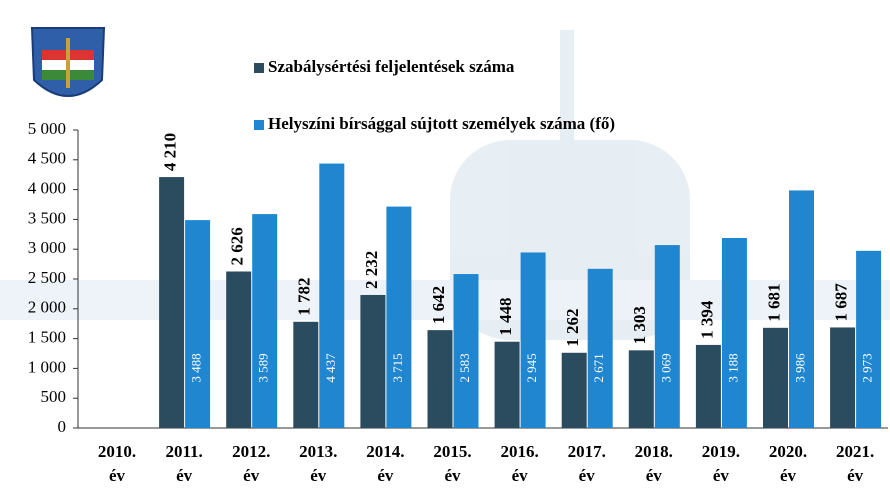 The image size is (890, 496). I want to click on data-label: 2 626, so click(237, 246).